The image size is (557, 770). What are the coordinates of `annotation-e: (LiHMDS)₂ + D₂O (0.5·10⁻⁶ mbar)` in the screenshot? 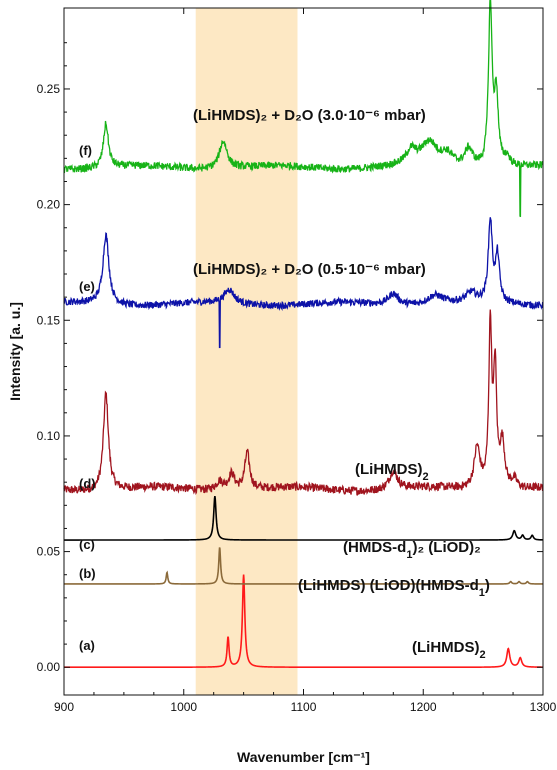 It's located at (309, 269).